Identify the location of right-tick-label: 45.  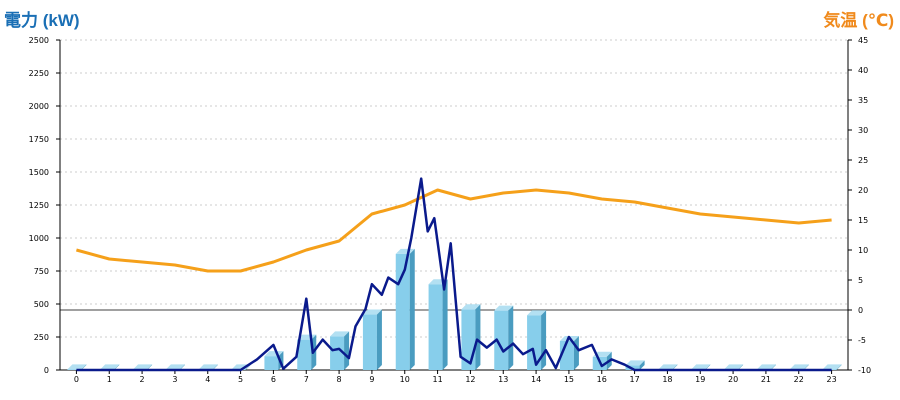
(863, 40).